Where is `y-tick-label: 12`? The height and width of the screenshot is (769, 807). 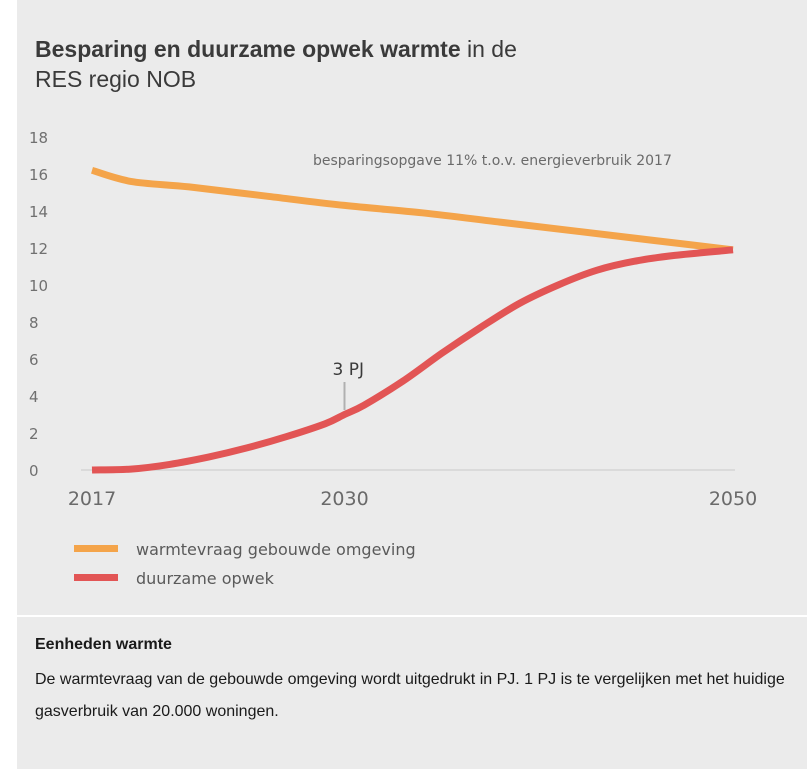 y-tick-label: 12 is located at coordinates (38, 249).